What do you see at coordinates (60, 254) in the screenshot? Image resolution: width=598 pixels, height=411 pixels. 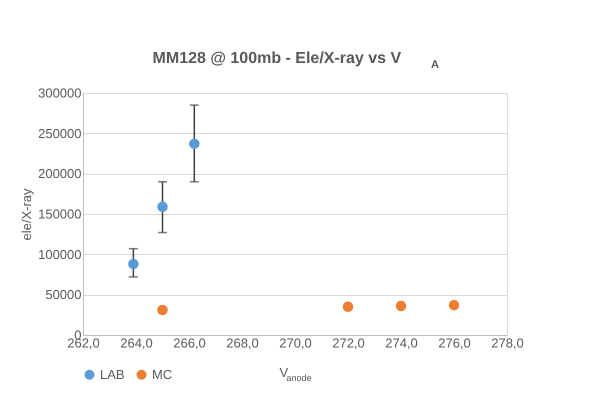 I see `y-tick-label: 100000` at bounding box center [60, 254].